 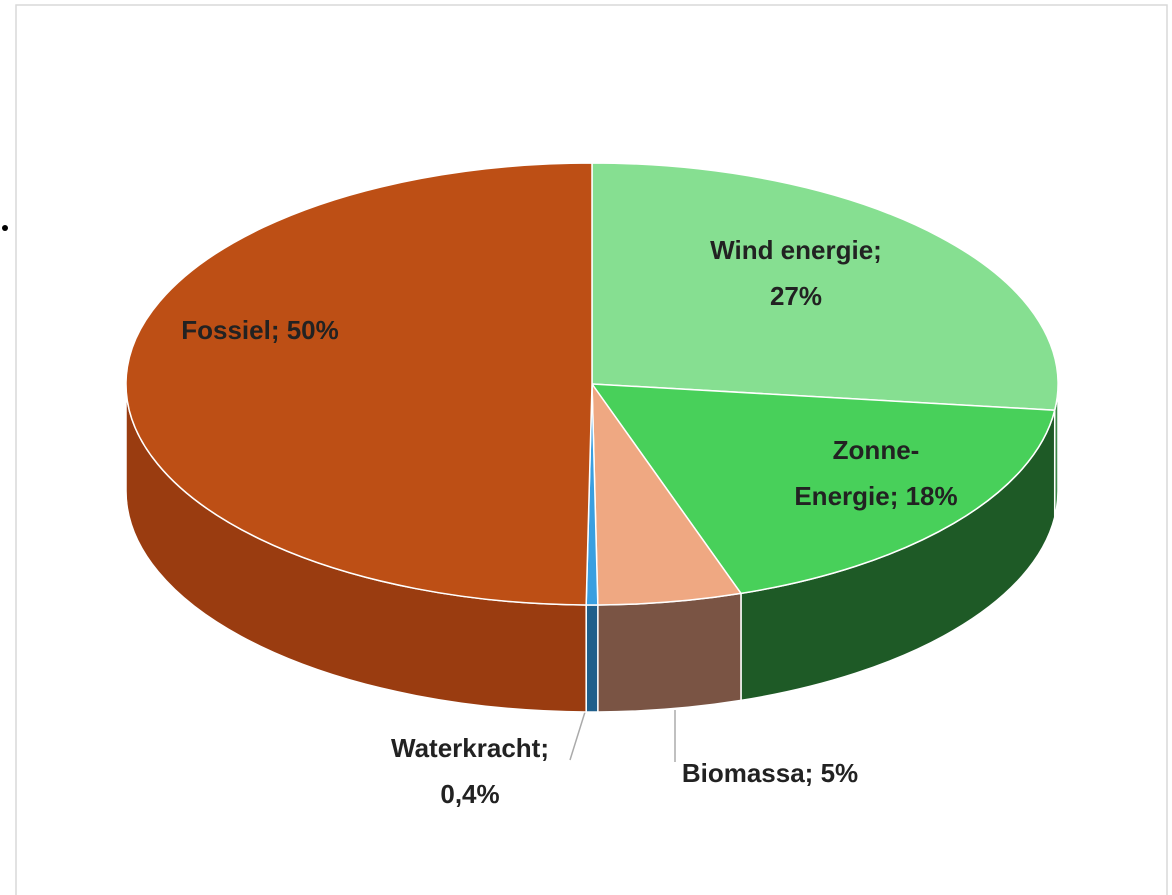 What do you see at coordinates (876, 450) in the screenshot?
I see `data-label: Zonne-` at bounding box center [876, 450].